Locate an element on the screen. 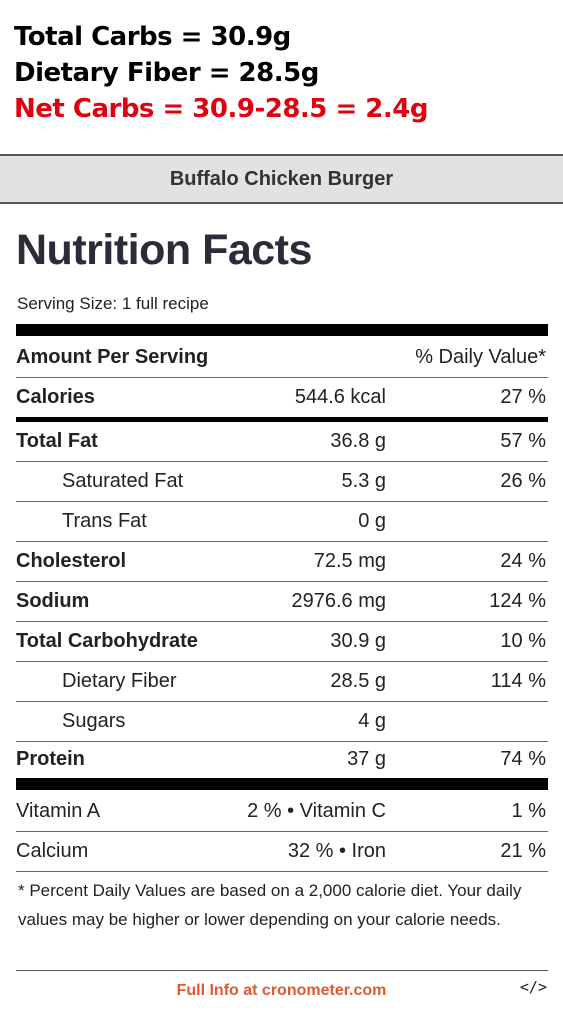 The height and width of the screenshot is (1024, 563). nutrient-name: Sugars is located at coordinates (94, 721).